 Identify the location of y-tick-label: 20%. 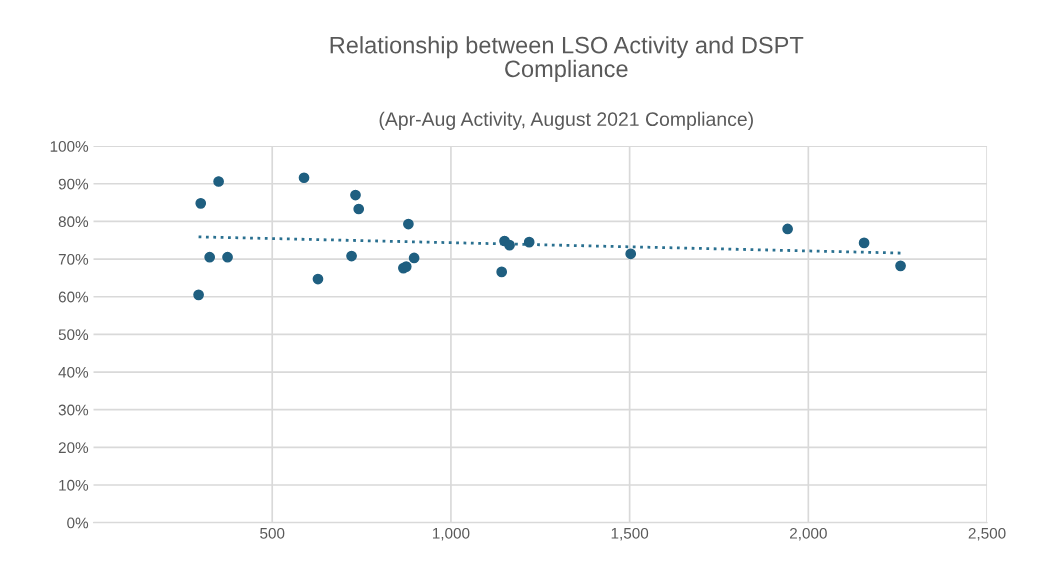
(73, 448).